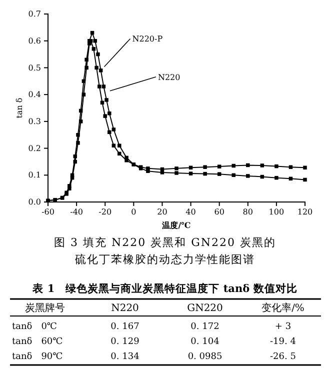 The width and height of the screenshot is (331, 382). What do you see at coordinates (247, 212) in the screenshot?
I see `x-tick-label: 80` at bounding box center [247, 212].